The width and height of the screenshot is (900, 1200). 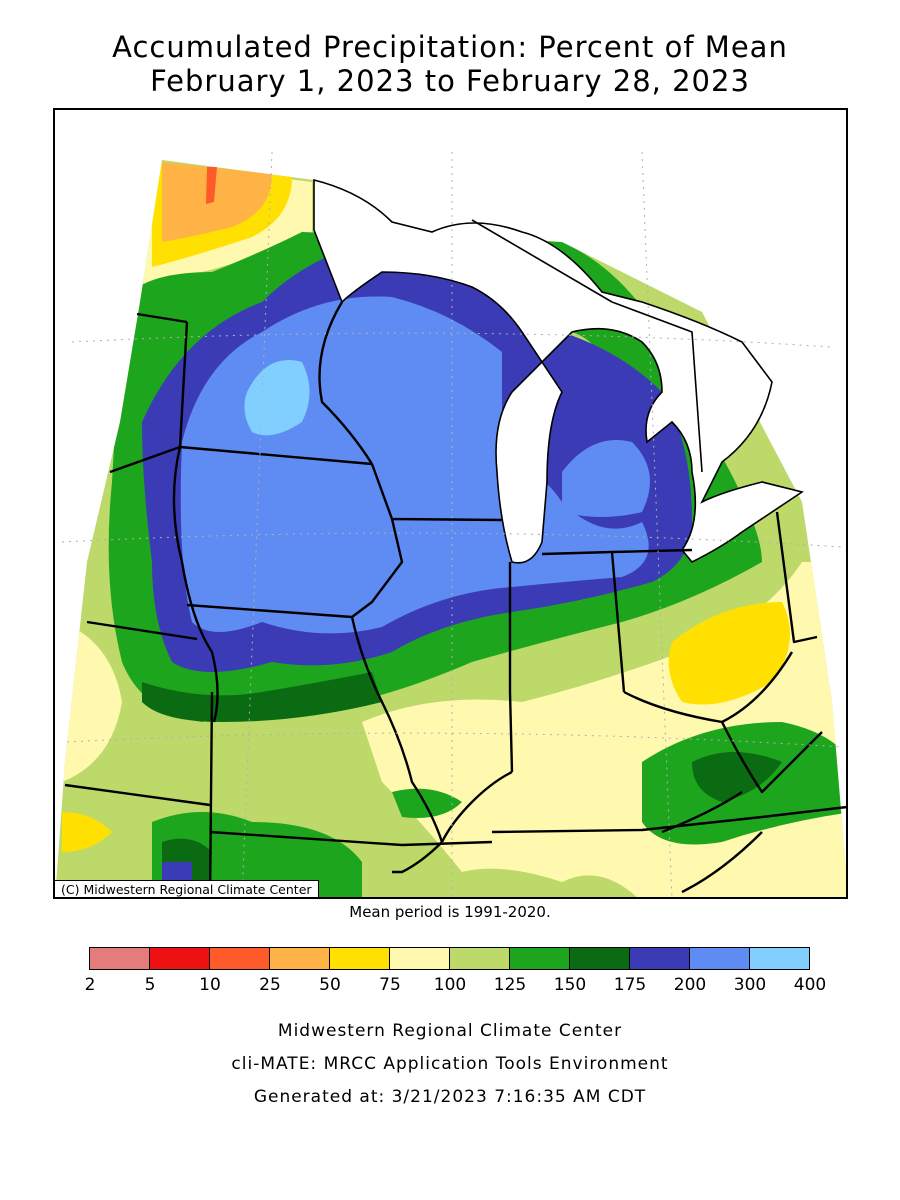 I want to click on map-credit: (C) Midwestern Regional Climate Center, so click(x=187, y=888).